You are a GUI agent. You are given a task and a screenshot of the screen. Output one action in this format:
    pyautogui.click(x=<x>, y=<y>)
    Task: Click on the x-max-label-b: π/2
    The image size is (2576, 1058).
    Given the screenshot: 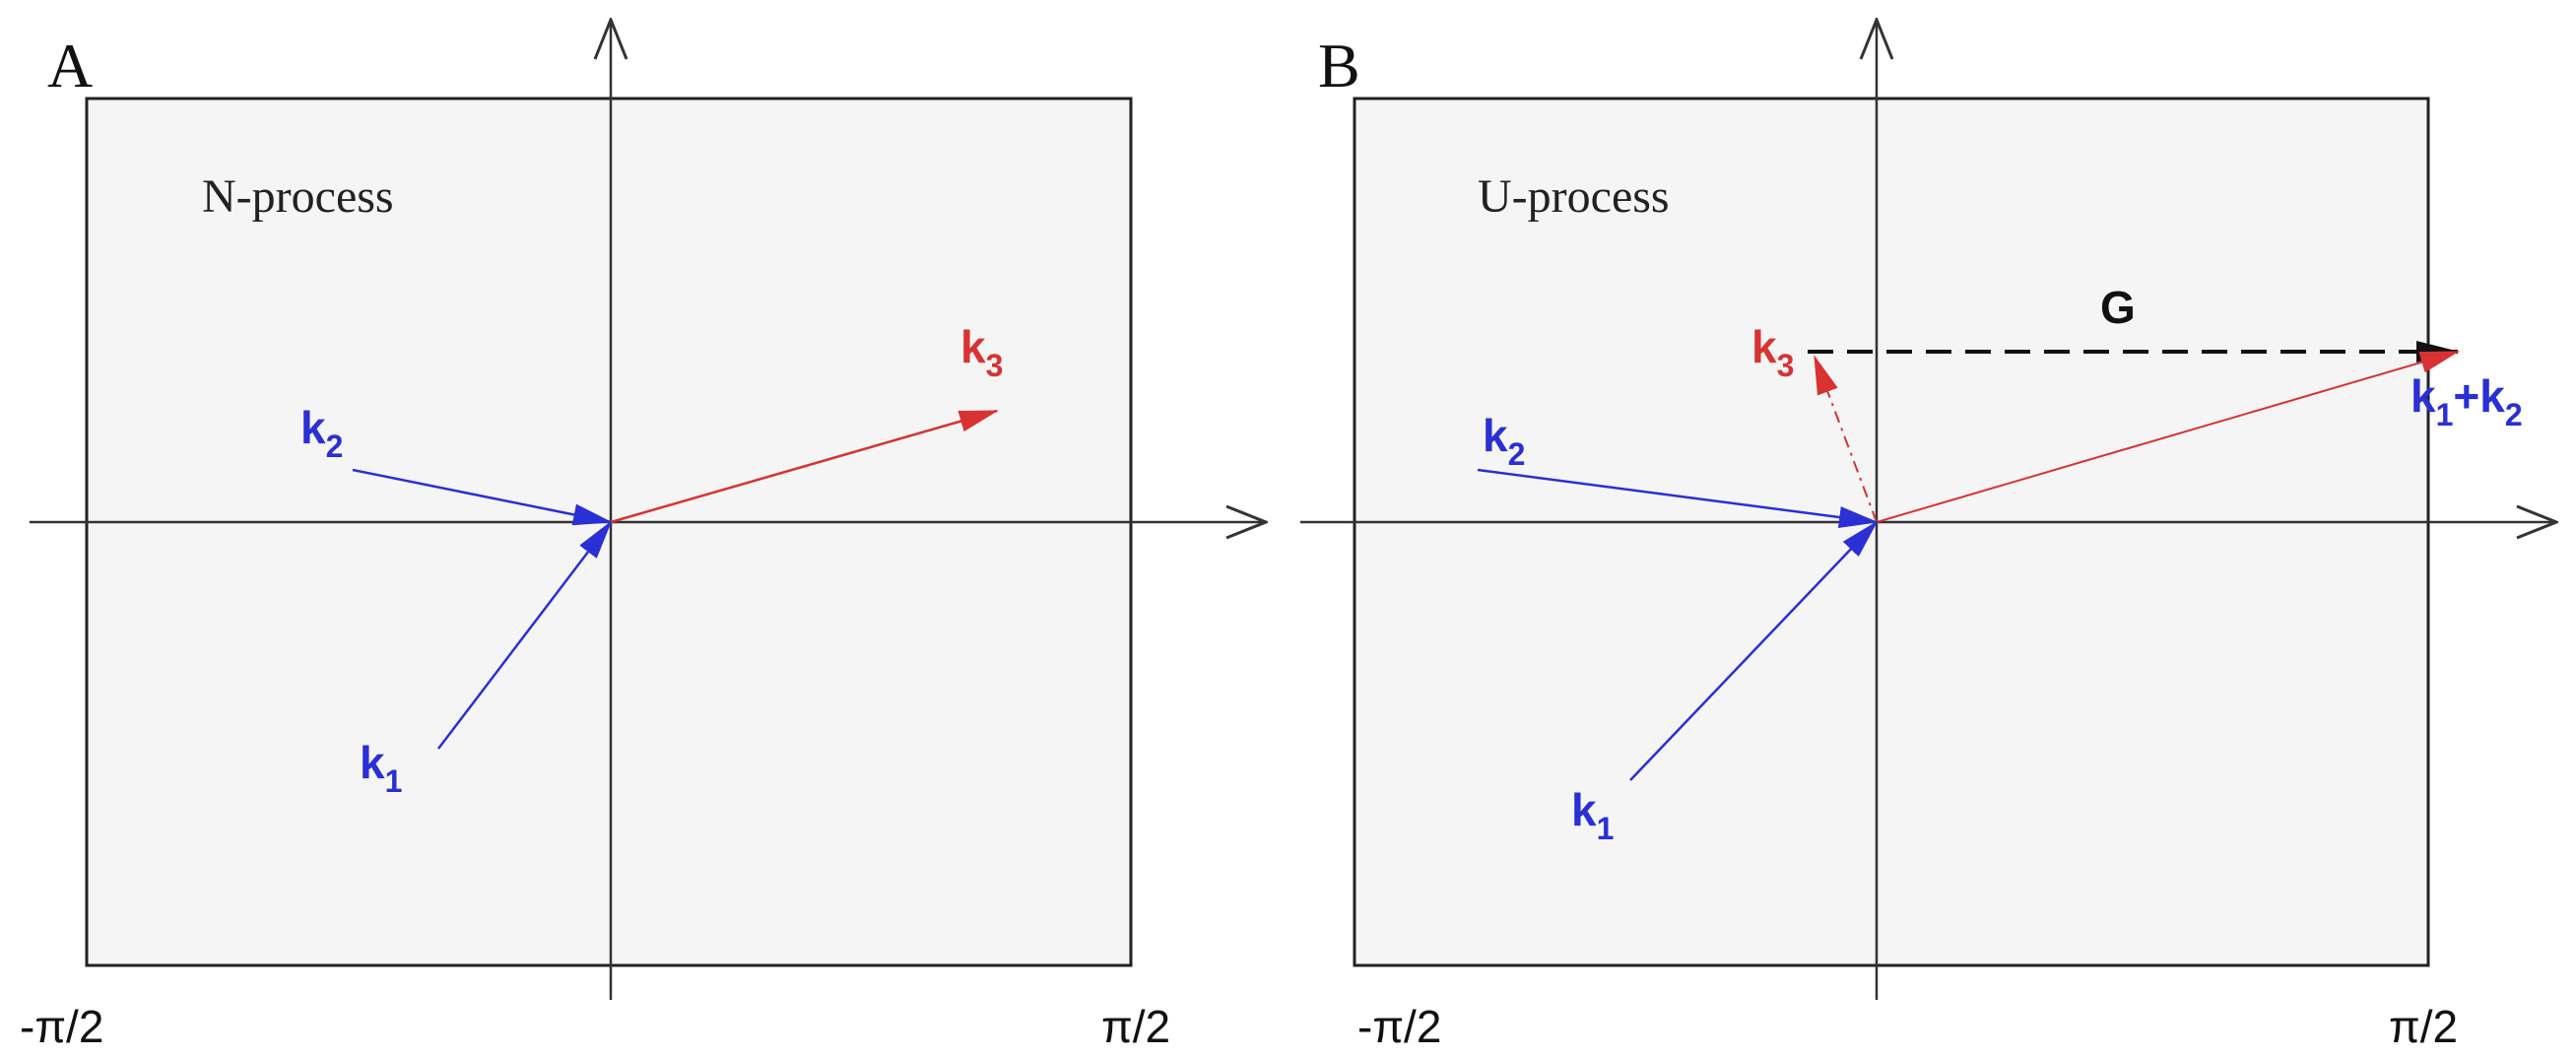 What is the action you would take?
    pyautogui.click(x=2423, y=1026)
    